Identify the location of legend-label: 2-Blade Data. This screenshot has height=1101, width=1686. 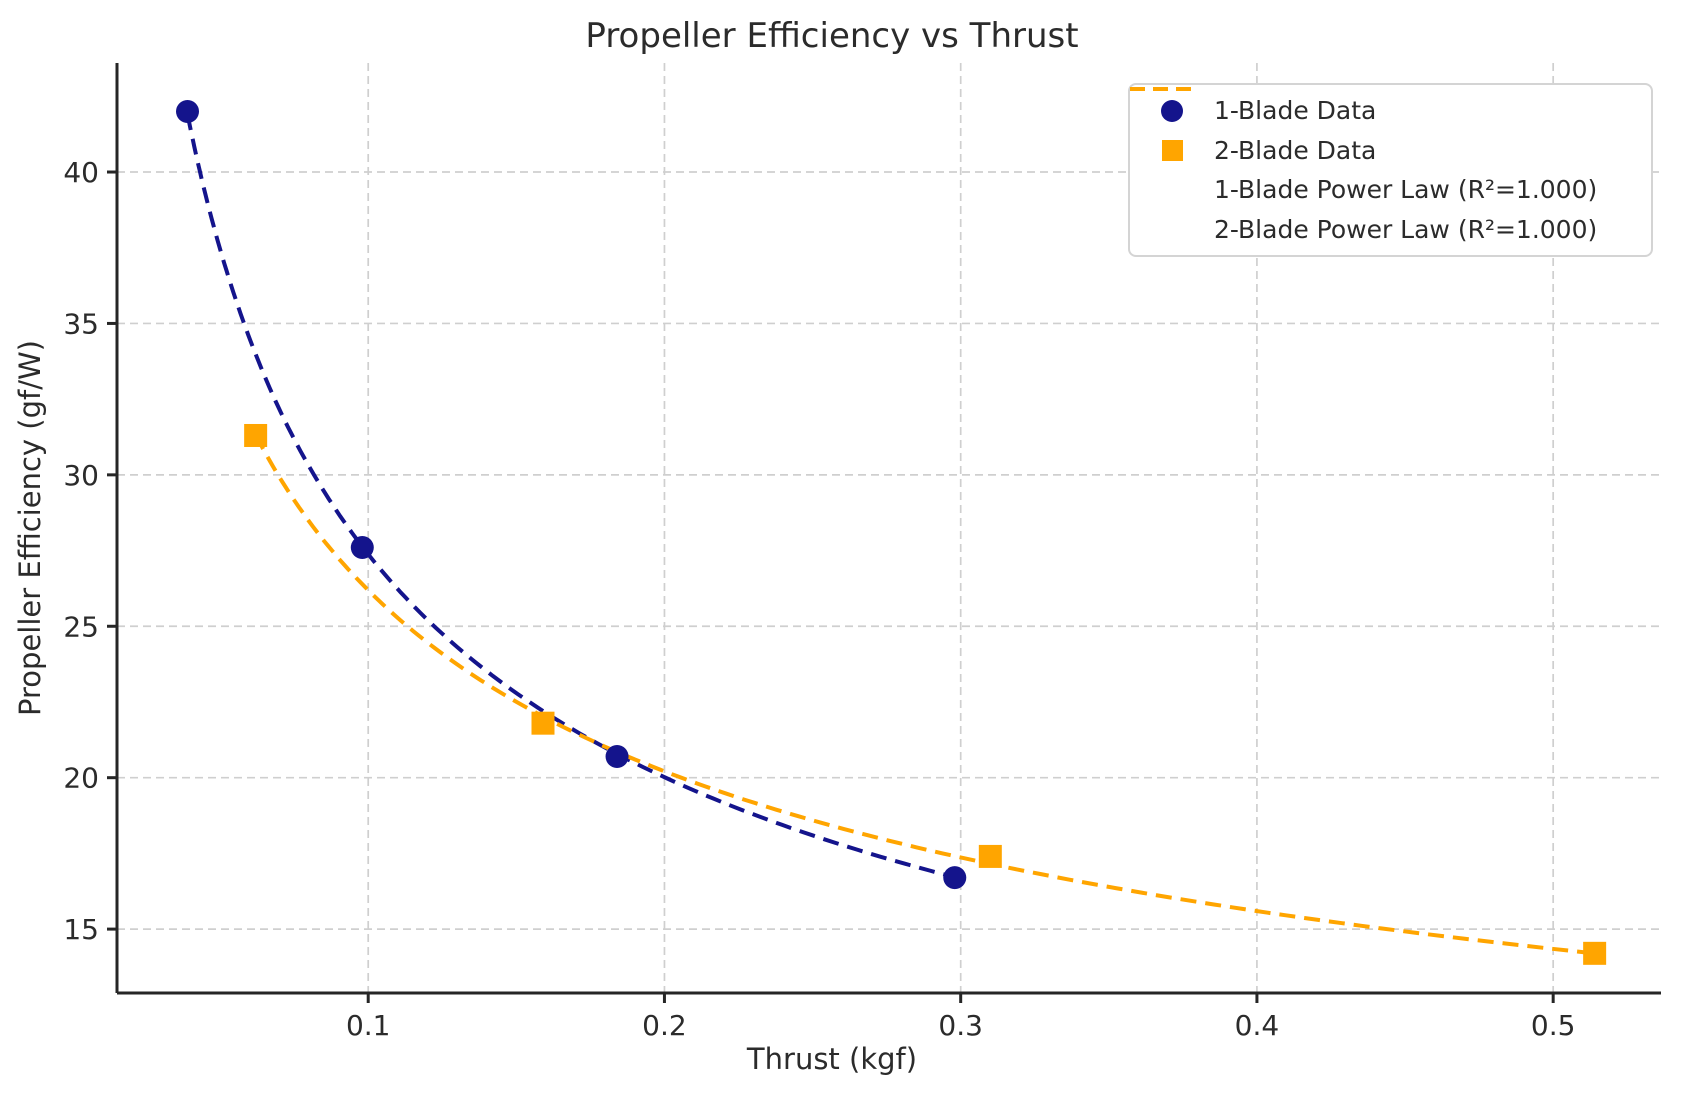
(1295, 150).